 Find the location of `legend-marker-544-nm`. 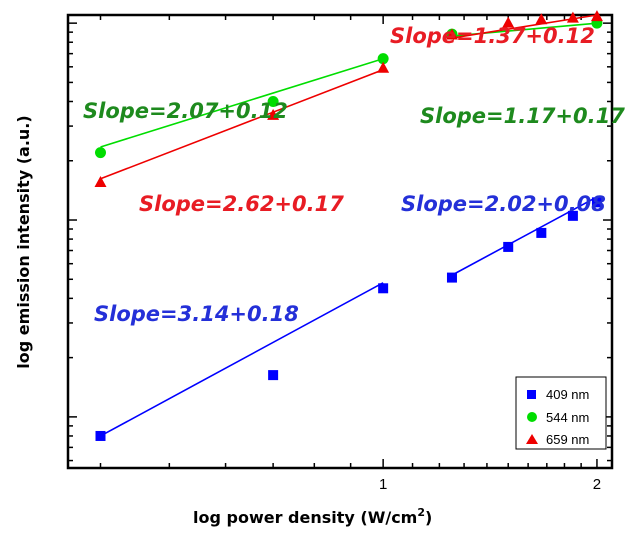

legend-marker-544-nm is located at coordinates (532, 417).